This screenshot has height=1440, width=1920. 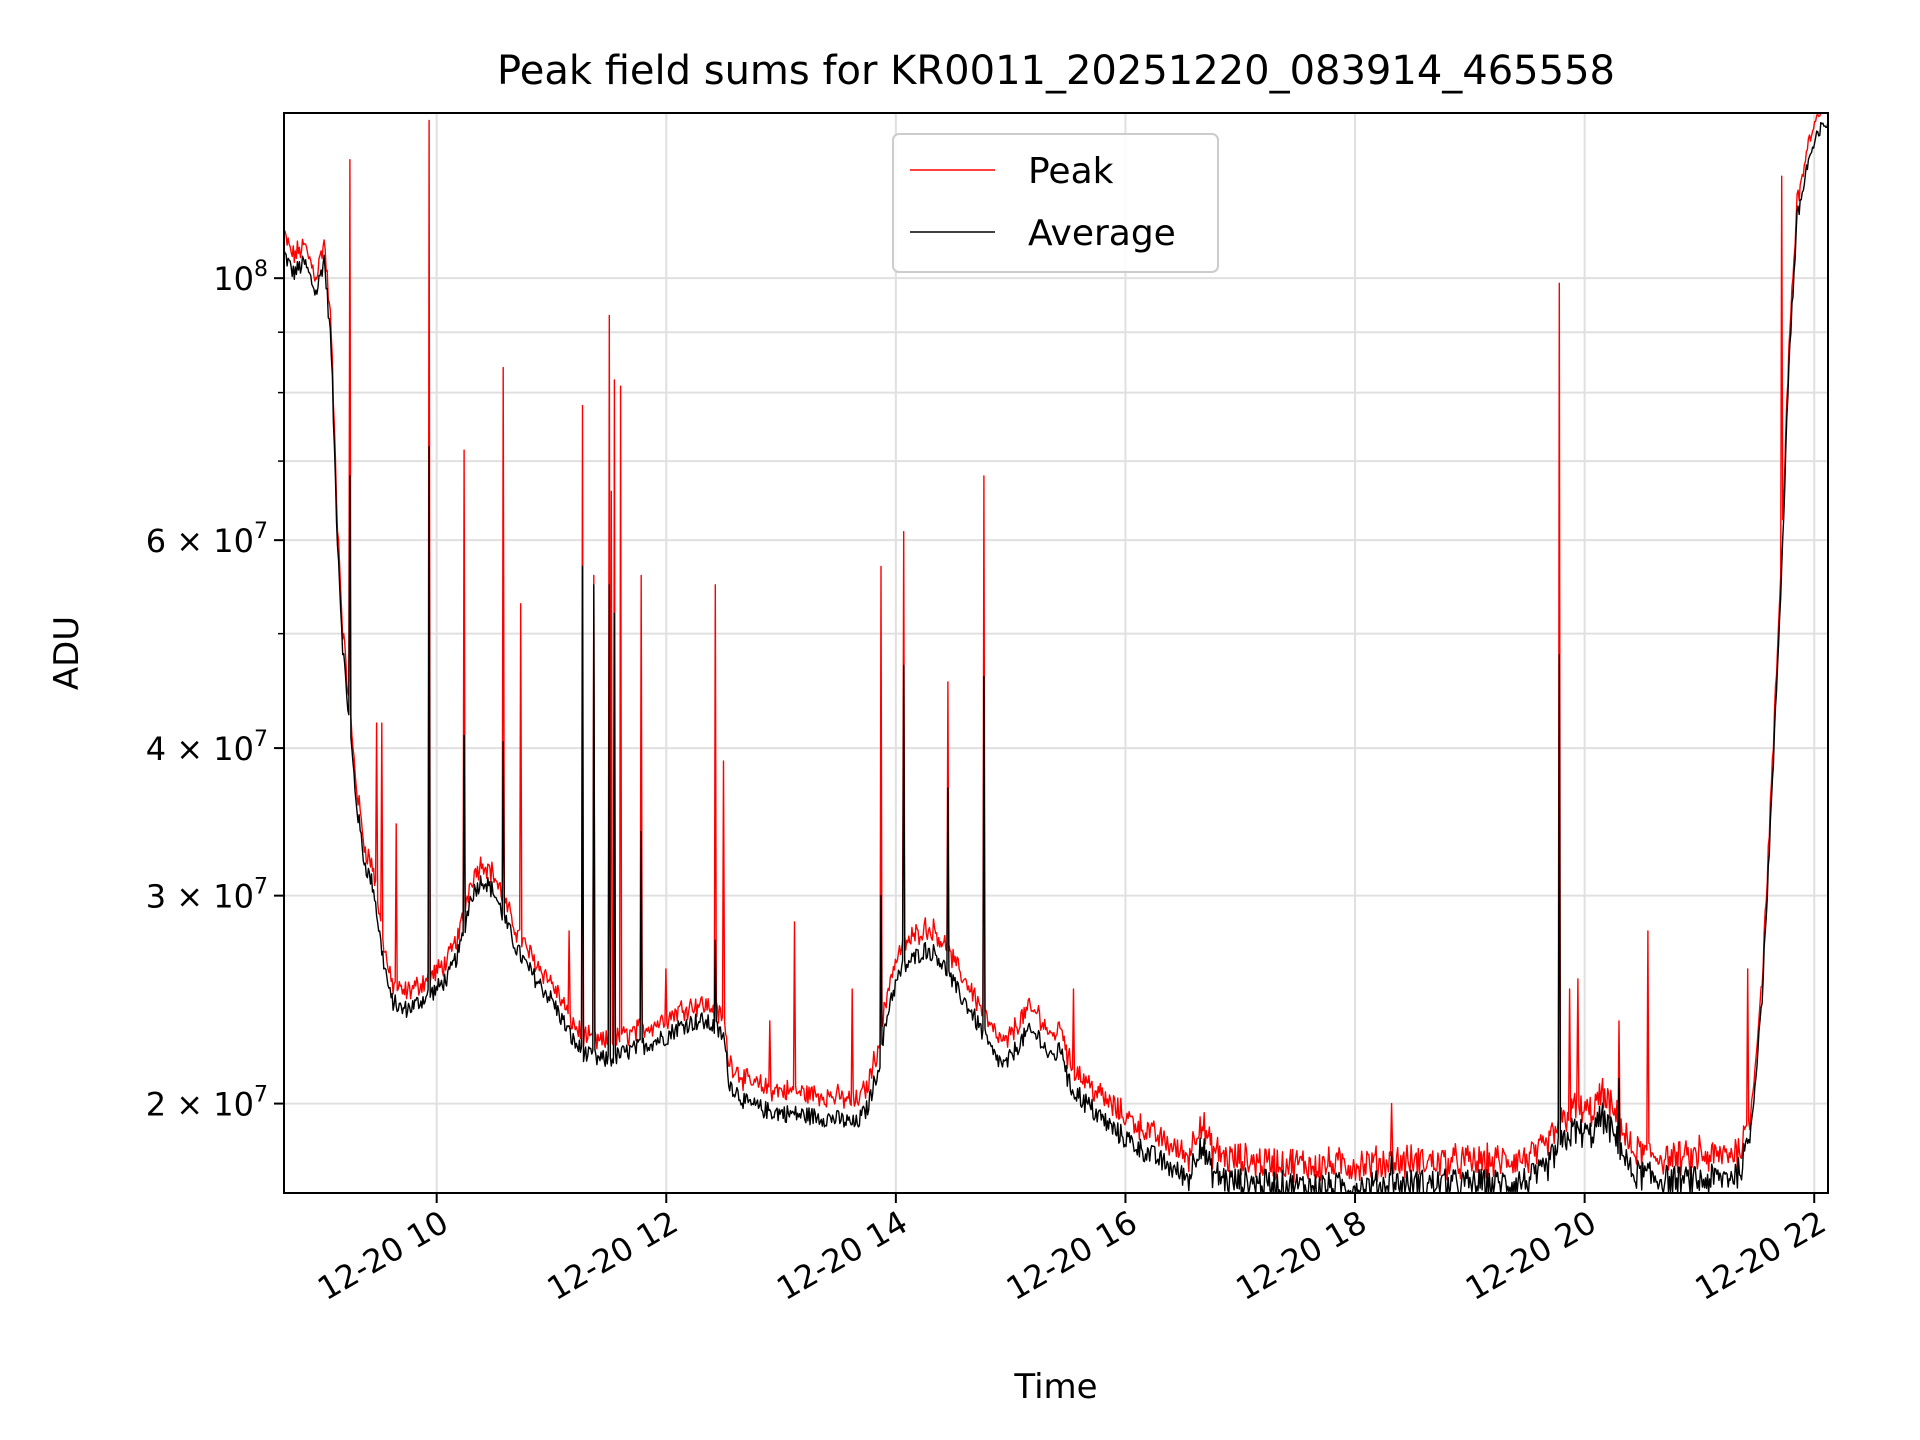 What do you see at coordinates (207, 895) in the screenshot?
I see `y-tick-label: 3 × 107` at bounding box center [207, 895].